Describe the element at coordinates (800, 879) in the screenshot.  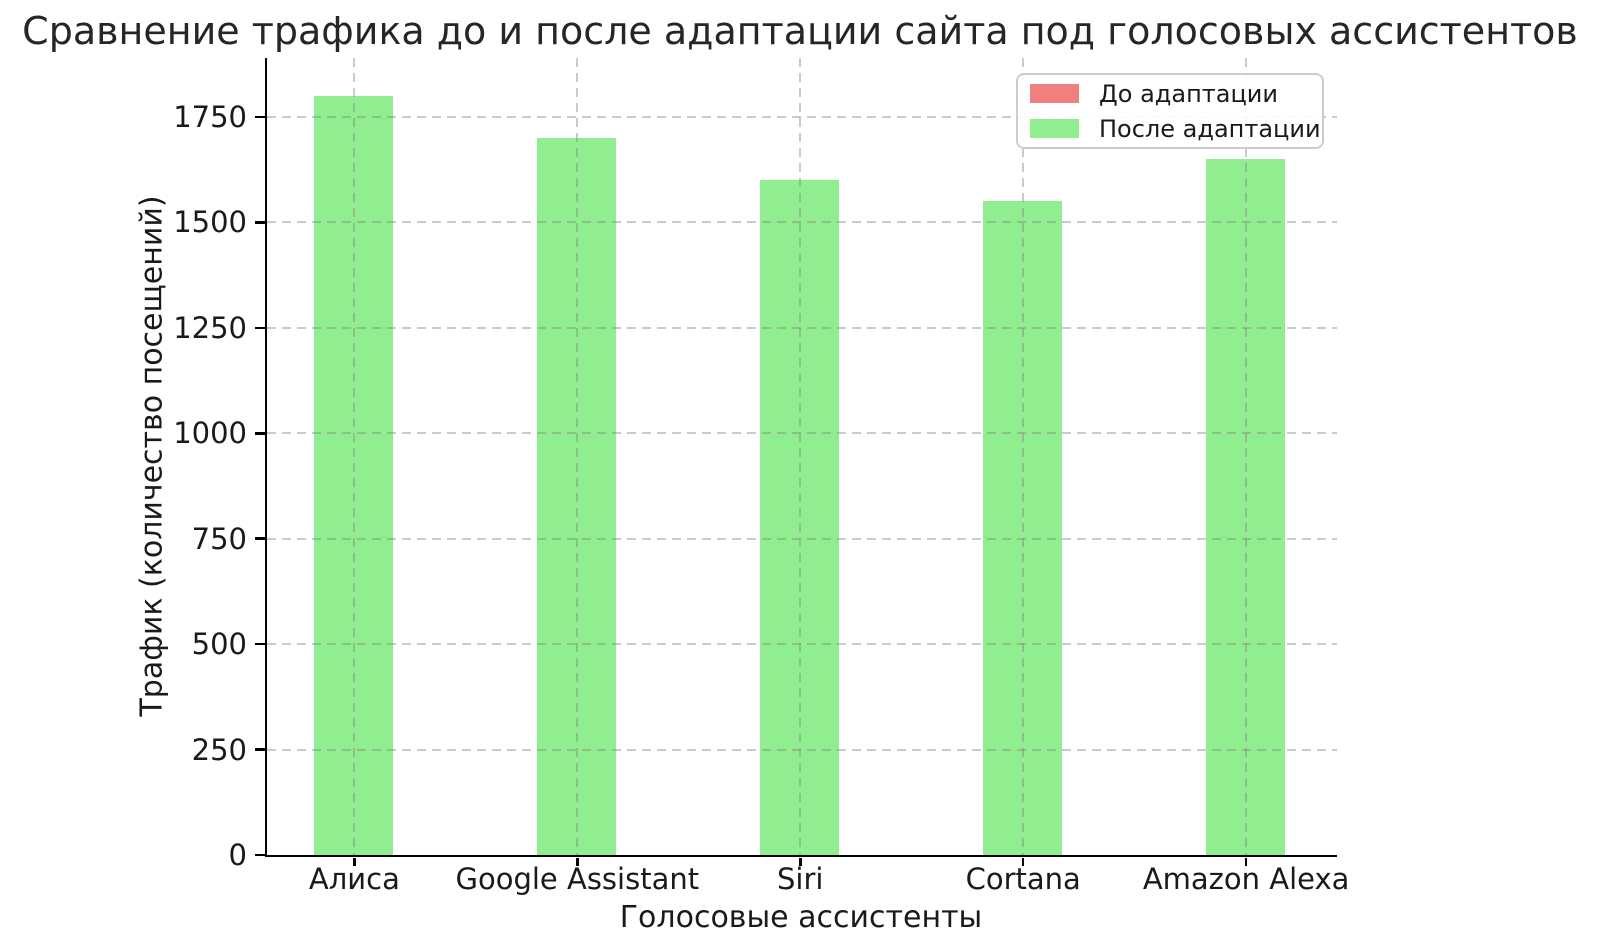
I see `x-tick-label: Siri` at that location.